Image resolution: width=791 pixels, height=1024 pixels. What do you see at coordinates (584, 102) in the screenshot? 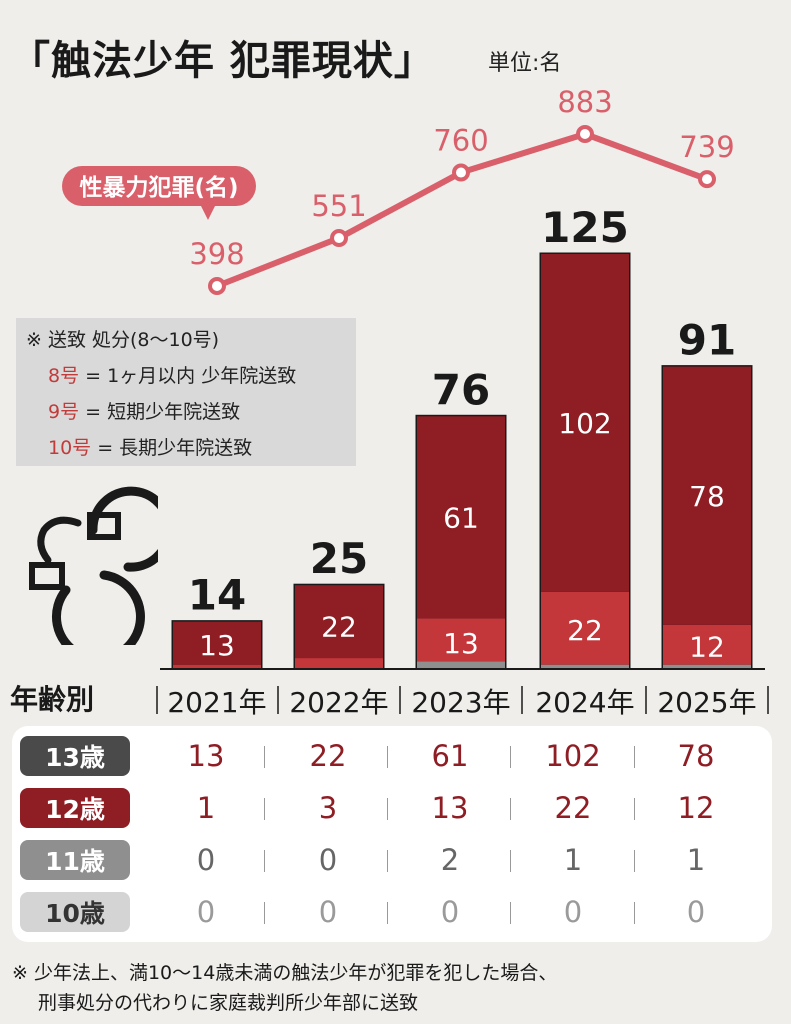
I see `line-value-label: 883` at bounding box center [584, 102].